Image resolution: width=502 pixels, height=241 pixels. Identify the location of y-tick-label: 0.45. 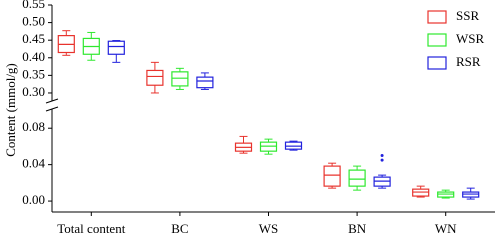
(33, 38).